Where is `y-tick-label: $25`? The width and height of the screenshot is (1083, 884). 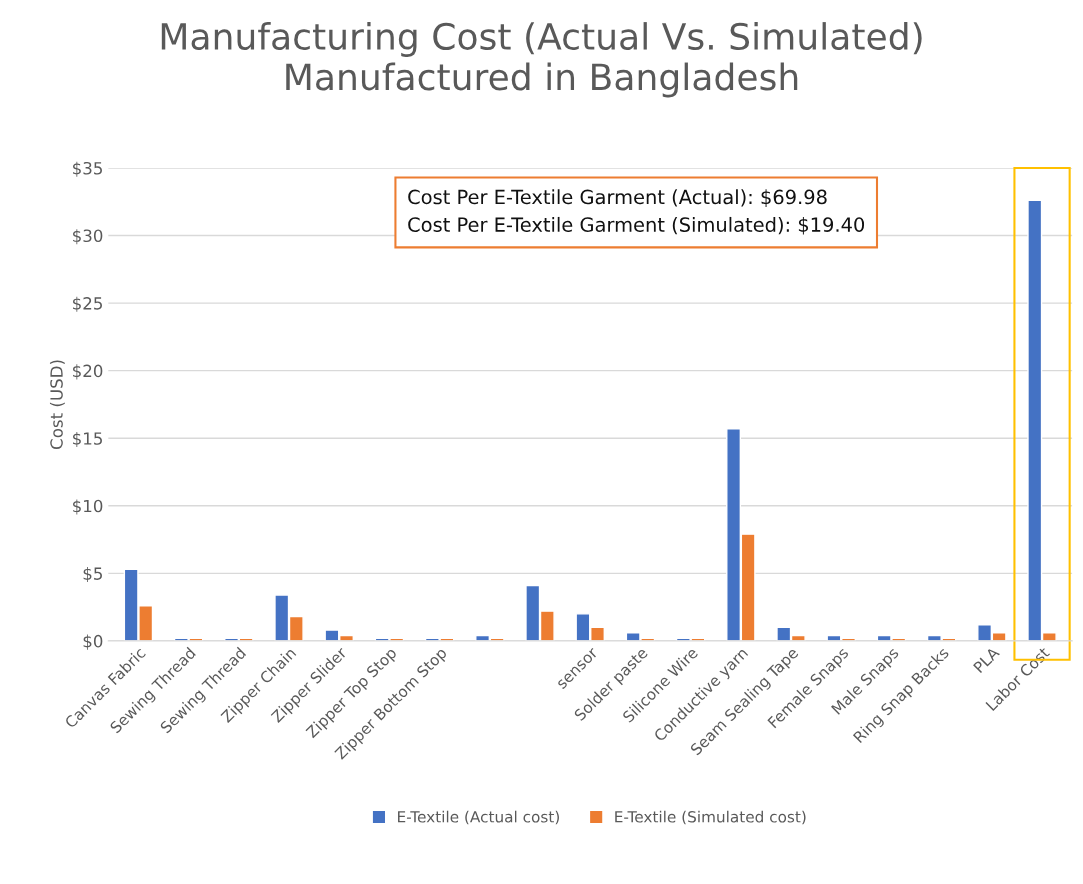
y-tick-label: $25 is located at coordinates (87, 304).